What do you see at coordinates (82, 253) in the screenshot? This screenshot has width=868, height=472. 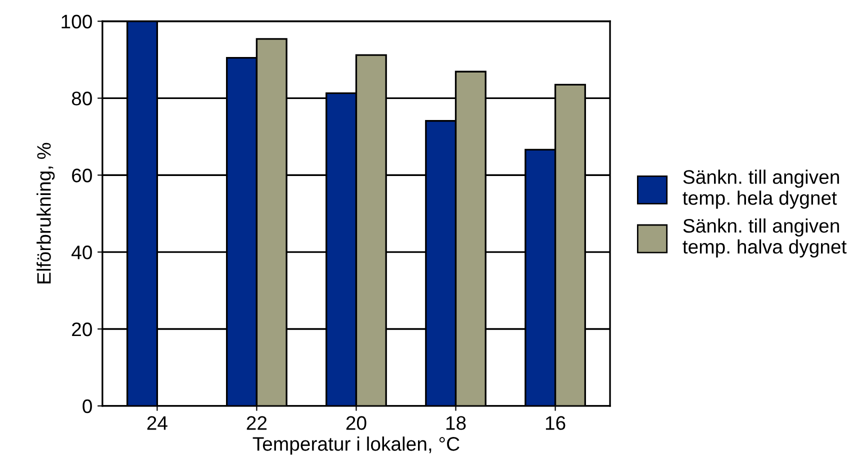 I see `y-tick-label: 40` at bounding box center [82, 253].